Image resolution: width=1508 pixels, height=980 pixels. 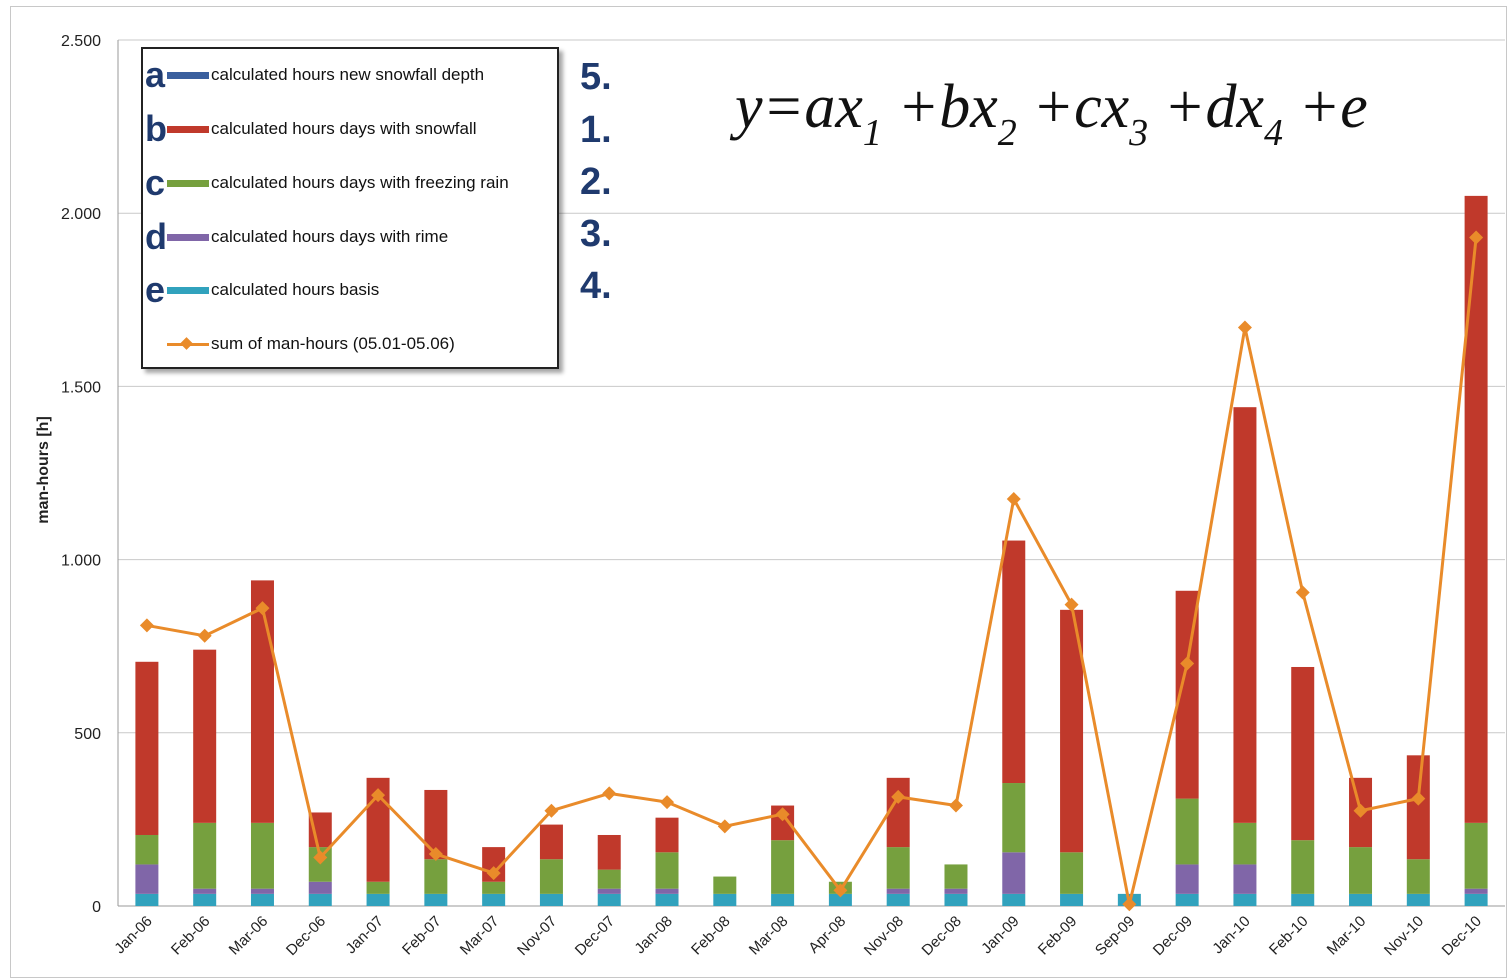 I want to click on order-number-a: 5., so click(x=596, y=77).